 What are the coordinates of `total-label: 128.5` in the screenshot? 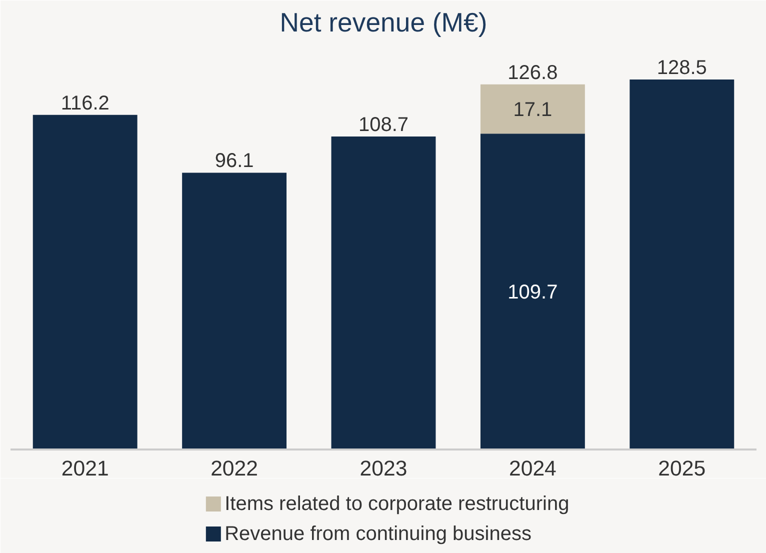 It's located at (681, 67).